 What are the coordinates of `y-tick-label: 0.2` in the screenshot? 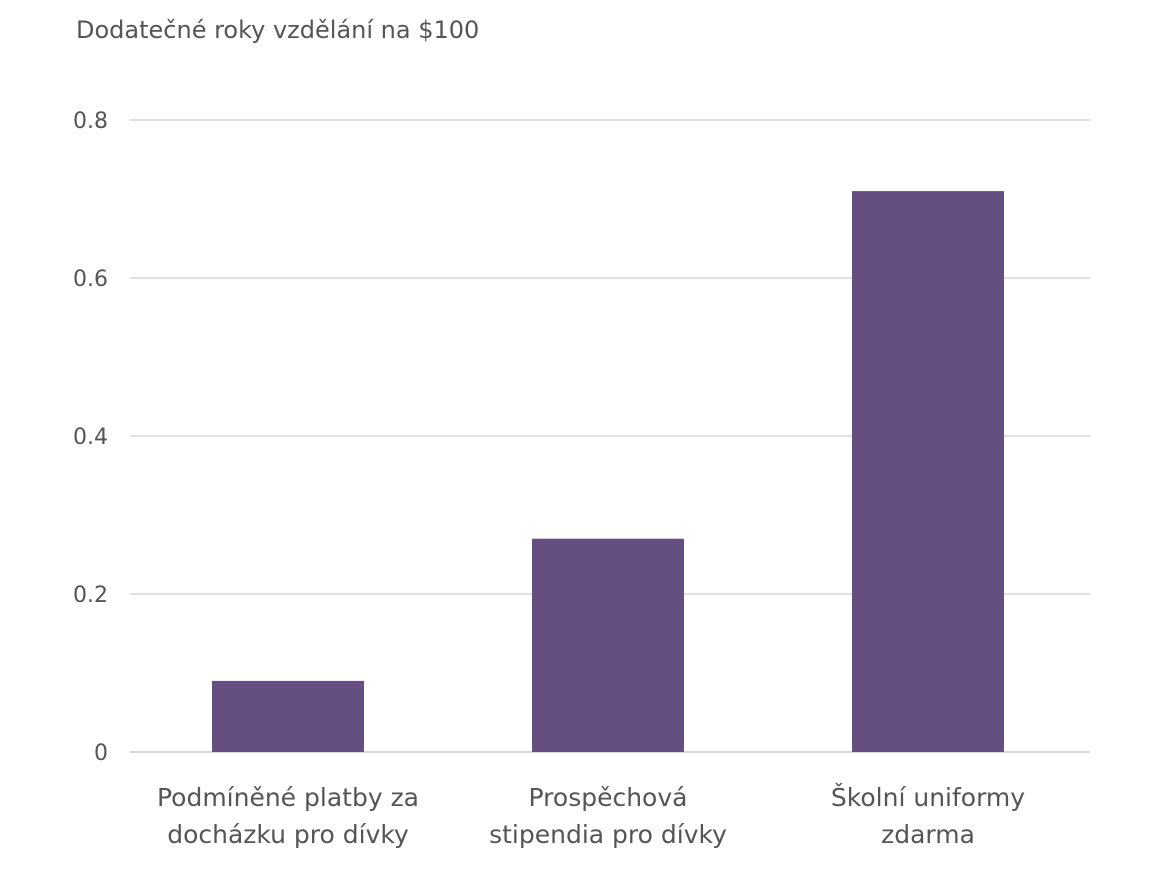 It's located at (90, 595).